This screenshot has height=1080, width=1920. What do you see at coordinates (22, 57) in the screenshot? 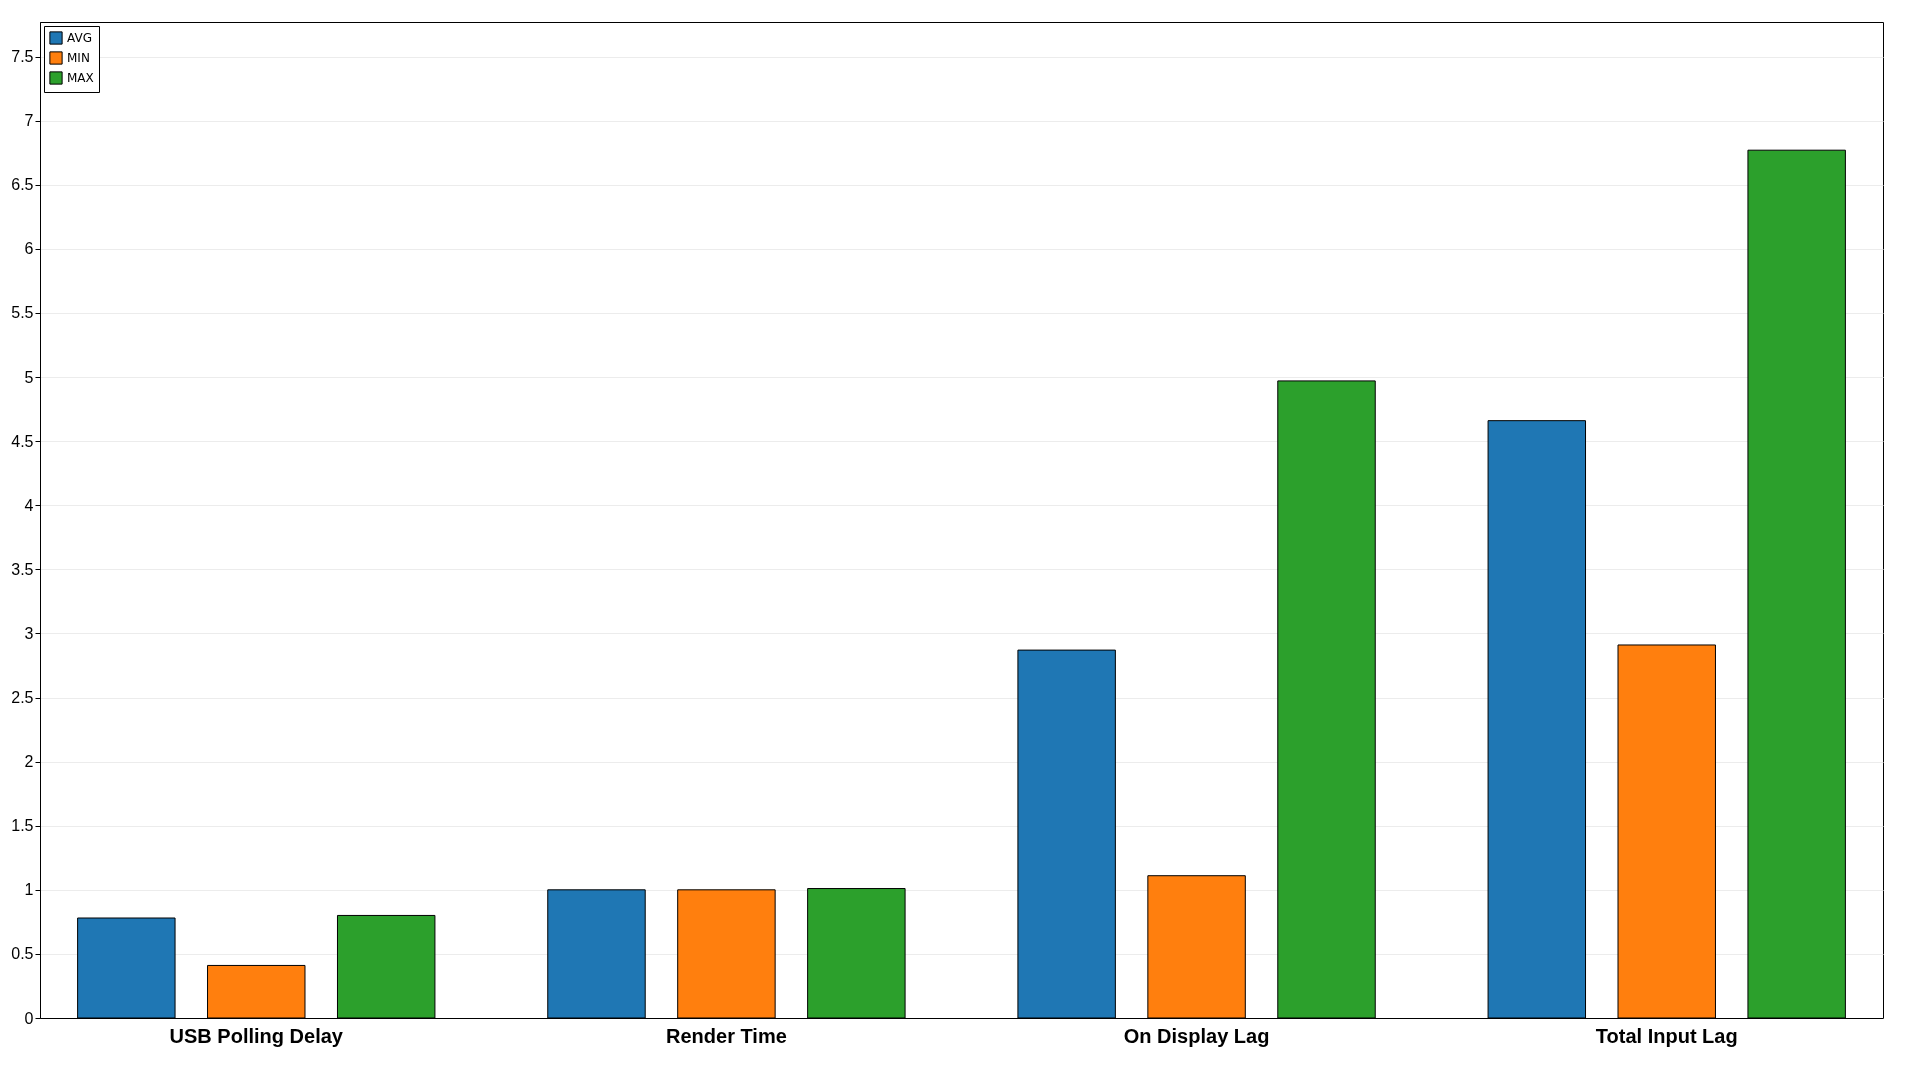
I see `y-tick-label: 7.5` at bounding box center [22, 57].